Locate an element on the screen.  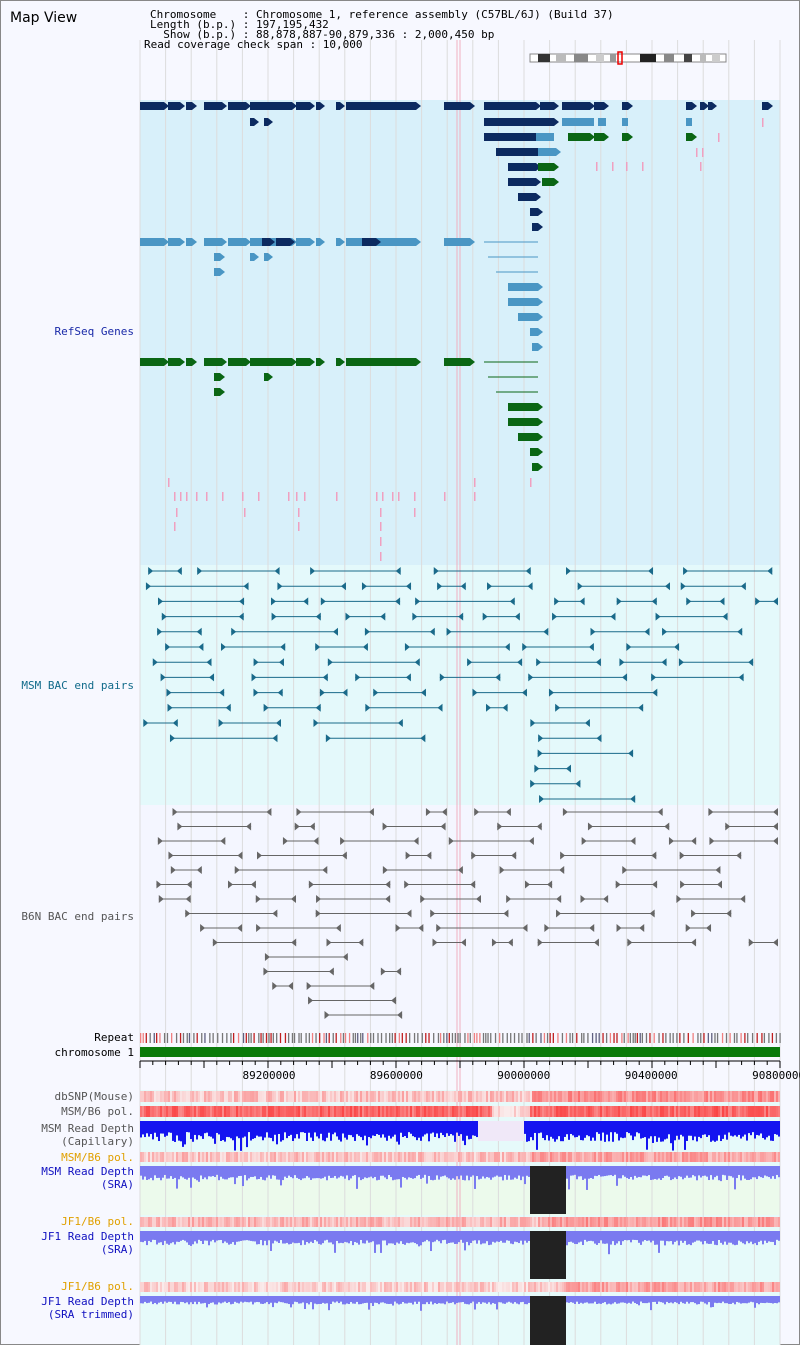
refseq-genes-label: RefSeq Genes is located at coordinates (94, 331).